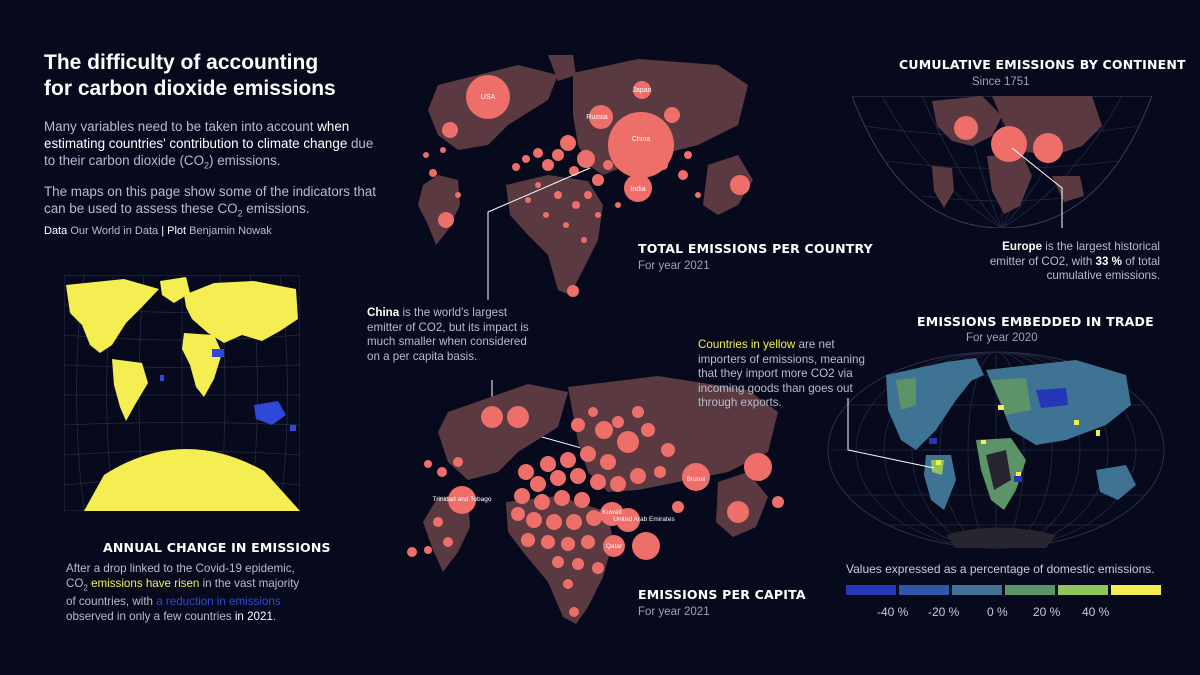  I want to click on label-japan: Japan, so click(641, 90).